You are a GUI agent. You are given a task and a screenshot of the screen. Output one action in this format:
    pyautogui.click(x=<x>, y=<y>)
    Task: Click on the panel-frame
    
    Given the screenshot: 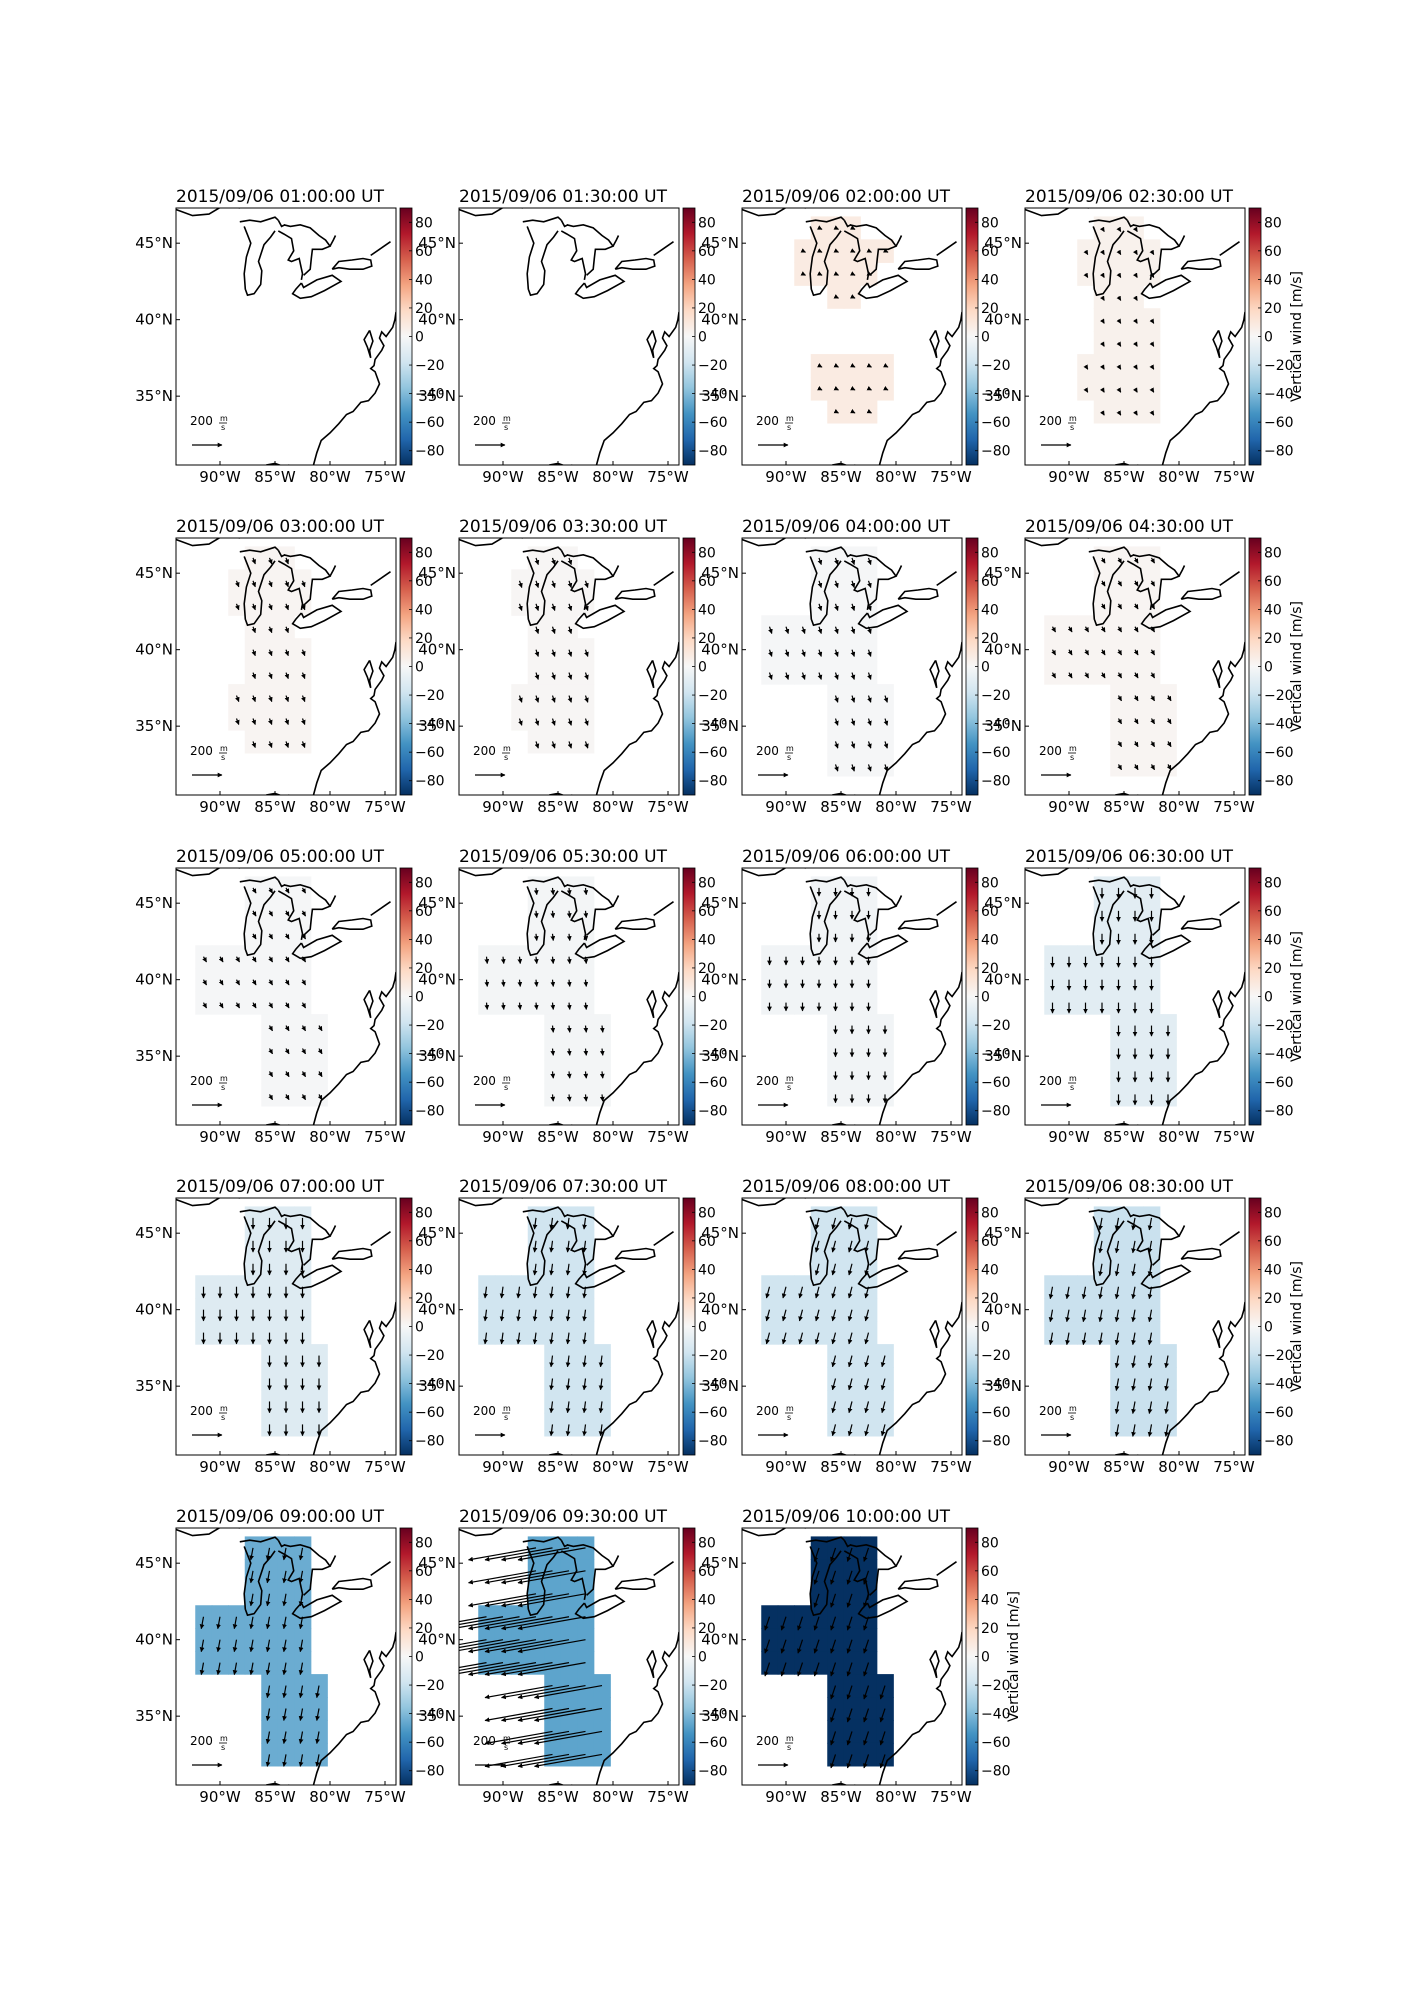 What is the action you would take?
    pyautogui.click(x=1135, y=666)
    